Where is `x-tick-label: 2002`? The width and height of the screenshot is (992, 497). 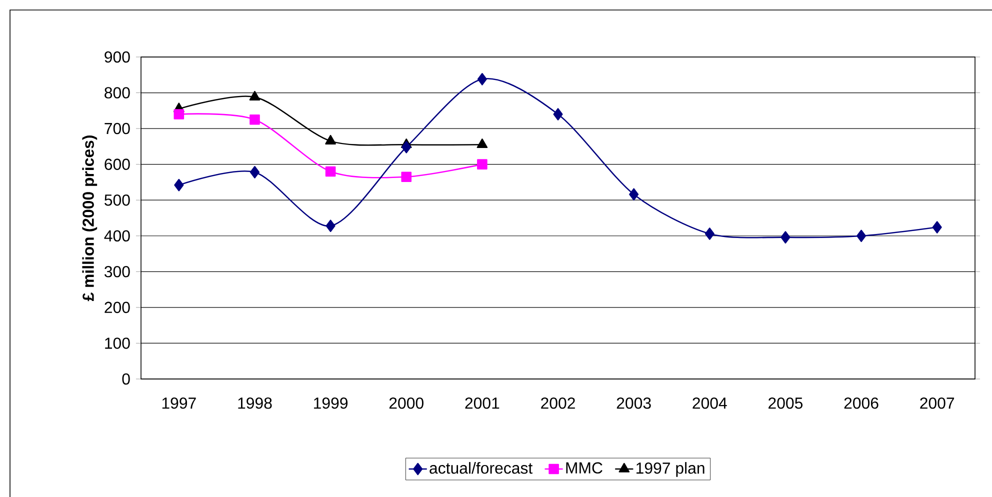
x-tick-label: 2002 is located at coordinates (558, 403).